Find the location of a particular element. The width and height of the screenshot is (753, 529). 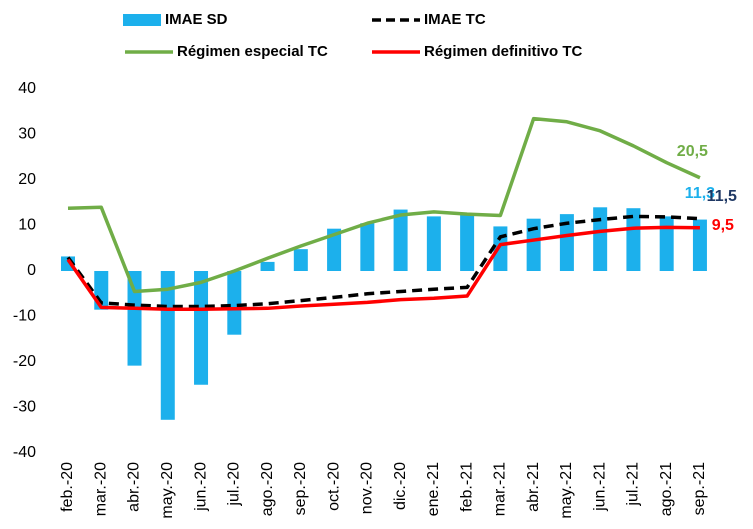

legend-label: Régimen especial TC is located at coordinates (252, 51).